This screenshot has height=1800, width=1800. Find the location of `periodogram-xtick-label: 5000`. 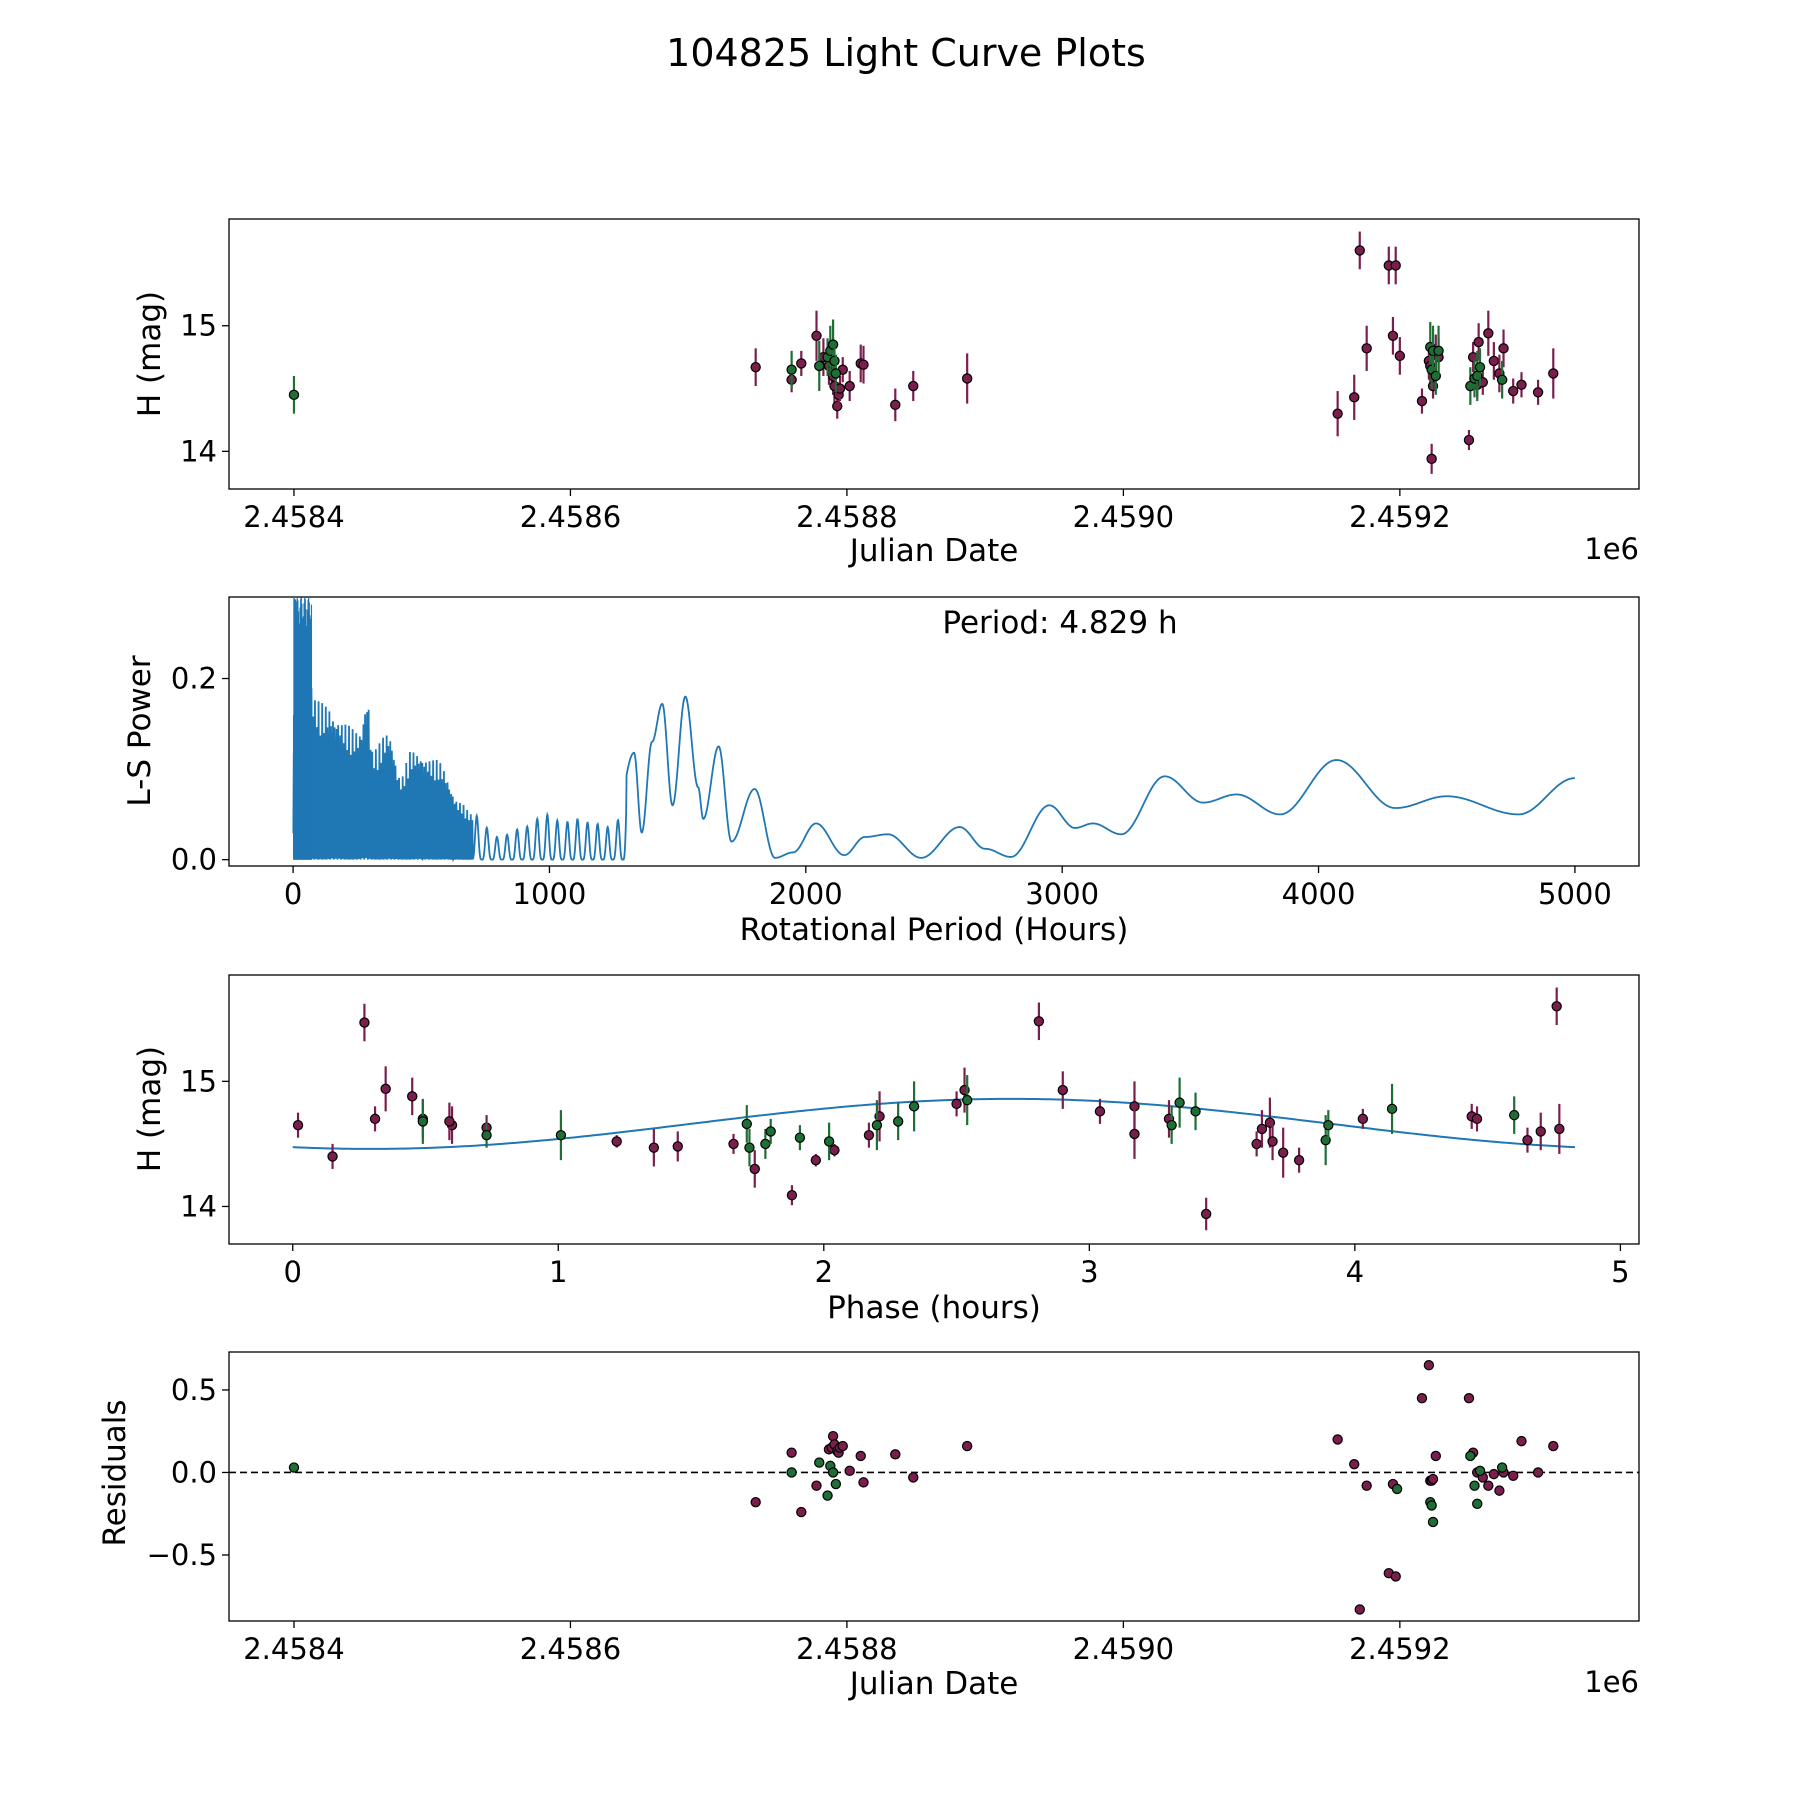

periodogram-xtick-label: 5000 is located at coordinates (1575, 894).